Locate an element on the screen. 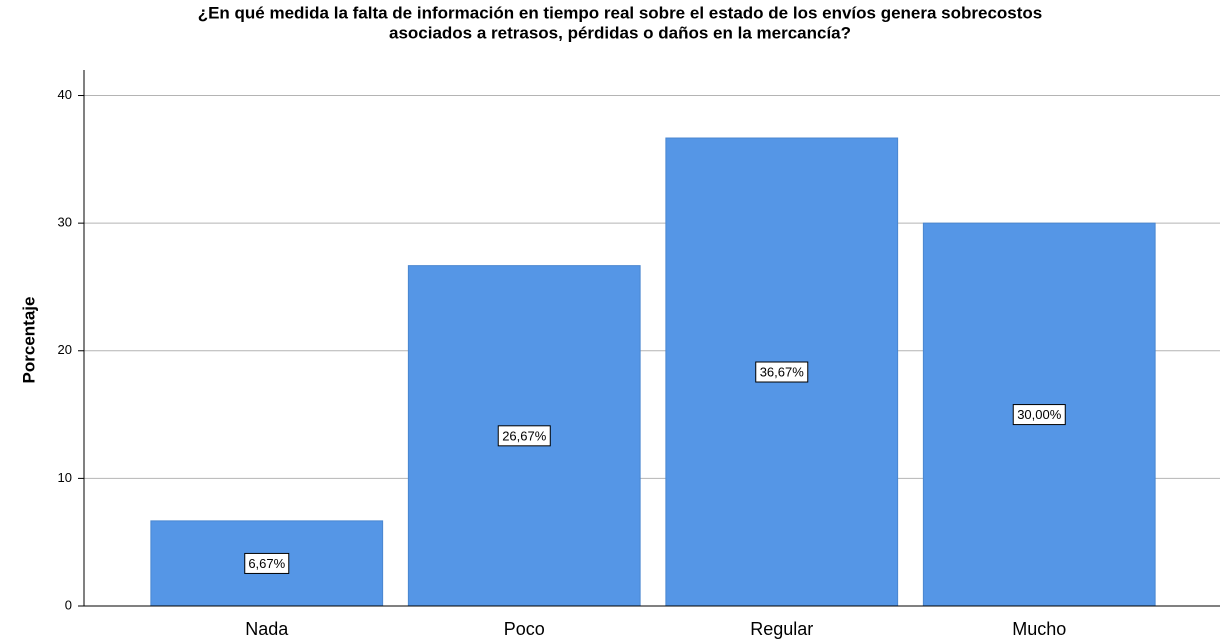 Image resolution: width=1220 pixels, height=642 pixels. value-label: 6,67% is located at coordinates (266, 563).